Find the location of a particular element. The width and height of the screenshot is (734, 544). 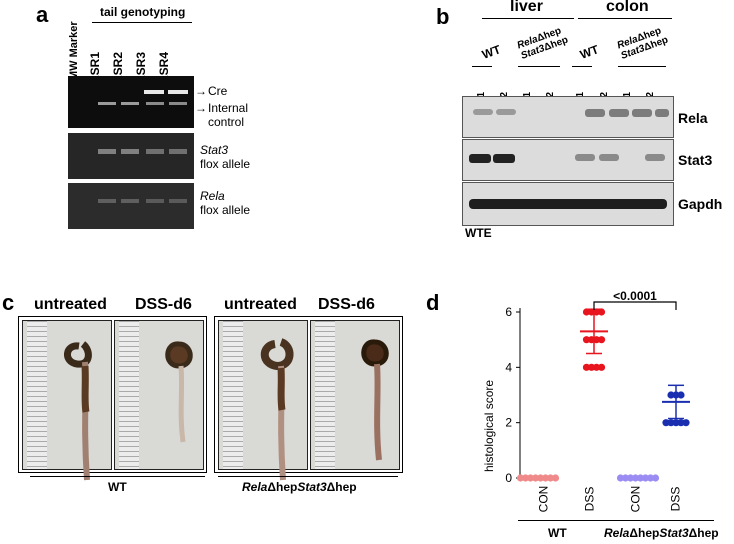

protein-label-rela: Rela is located at coordinates (693, 118).